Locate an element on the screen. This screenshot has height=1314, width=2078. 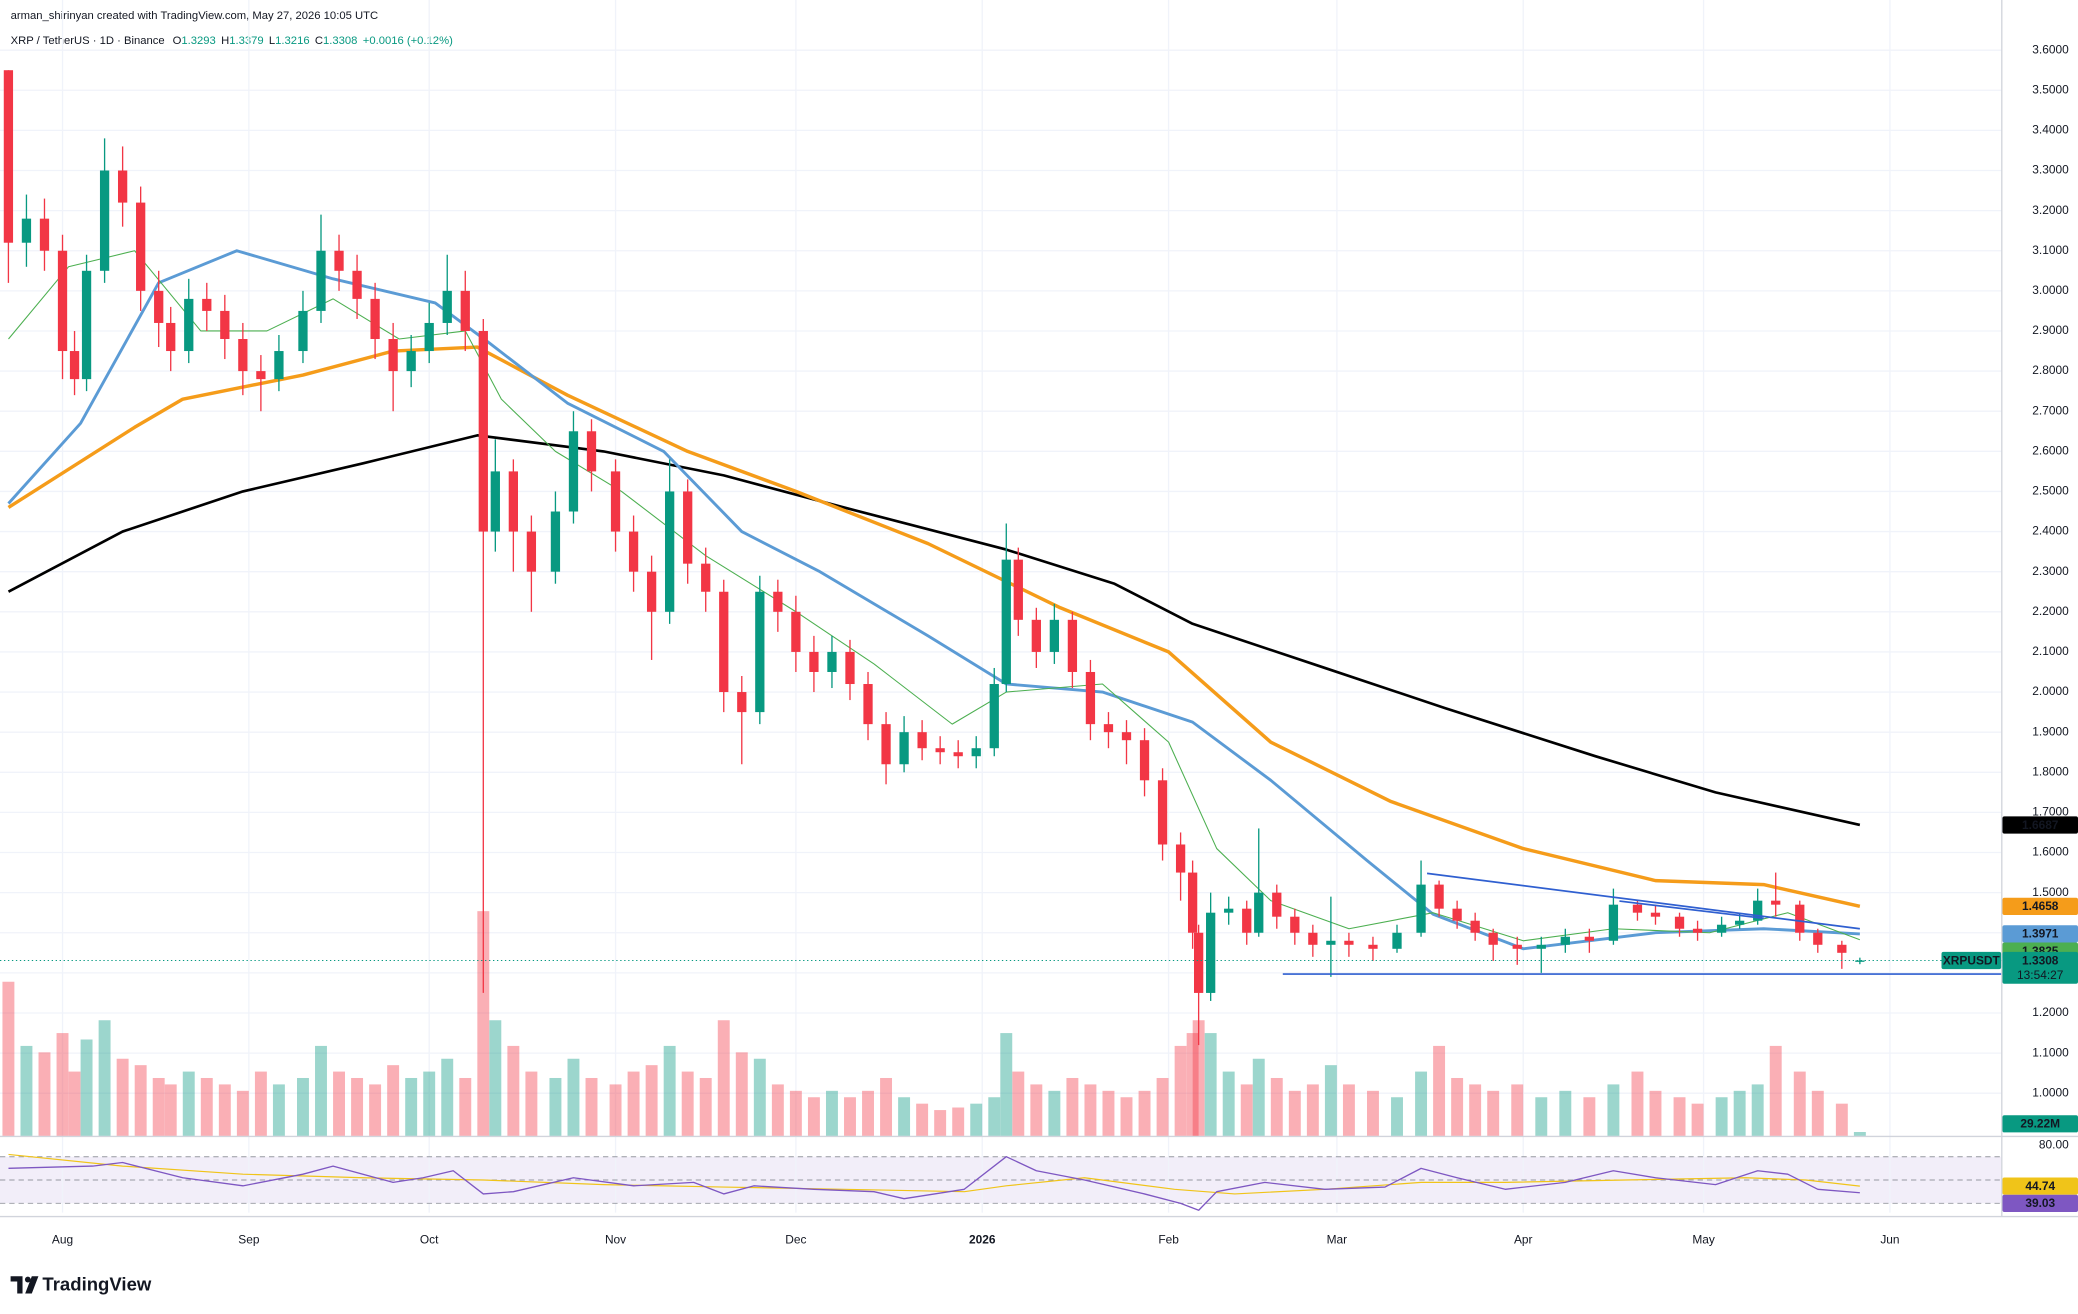
y-tick-label: 2.7000 is located at coordinates (2050, 410).